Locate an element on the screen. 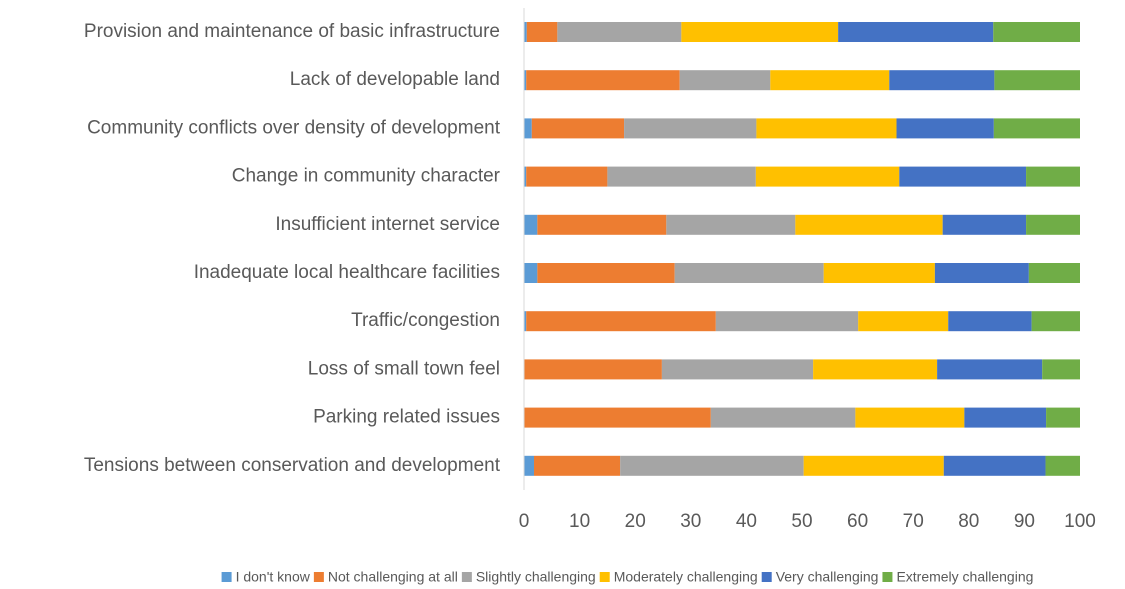 Image resolution: width=1125 pixels, height=589 pixels. x-tick-label: 80 is located at coordinates (968, 521).